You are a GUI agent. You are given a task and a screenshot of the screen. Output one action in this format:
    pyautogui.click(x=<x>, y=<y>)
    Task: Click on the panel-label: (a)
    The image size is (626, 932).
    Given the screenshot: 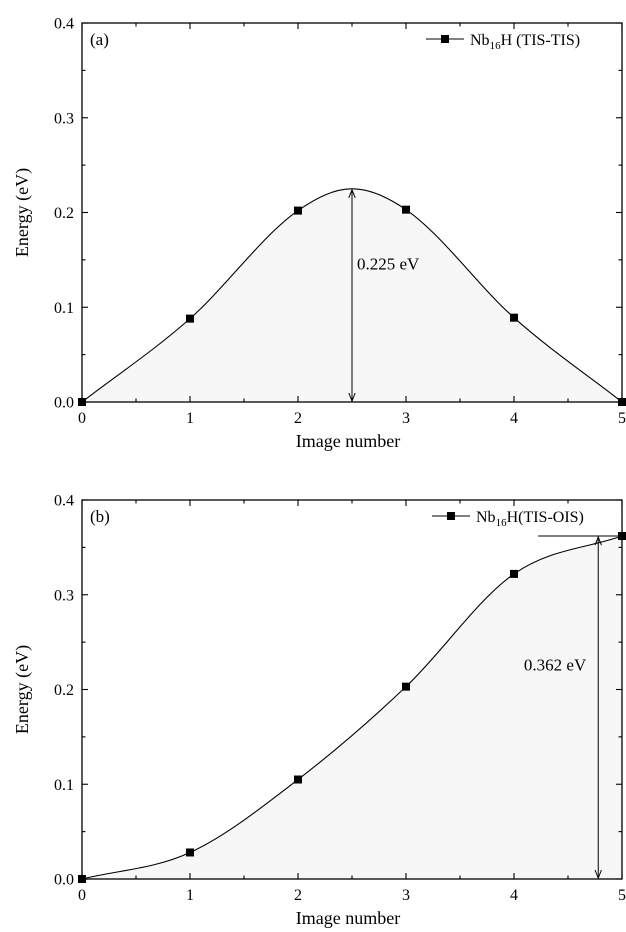 What is the action you would take?
    pyautogui.click(x=99, y=39)
    